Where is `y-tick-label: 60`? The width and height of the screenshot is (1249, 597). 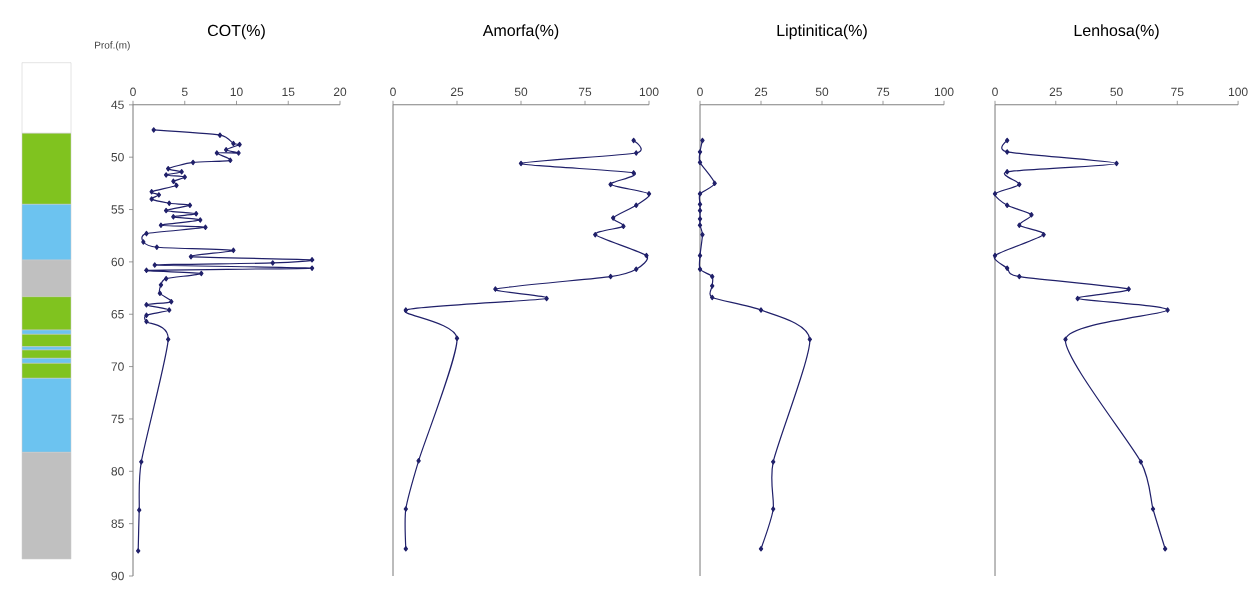 y-tick-label: 60 is located at coordinates (117, 262).